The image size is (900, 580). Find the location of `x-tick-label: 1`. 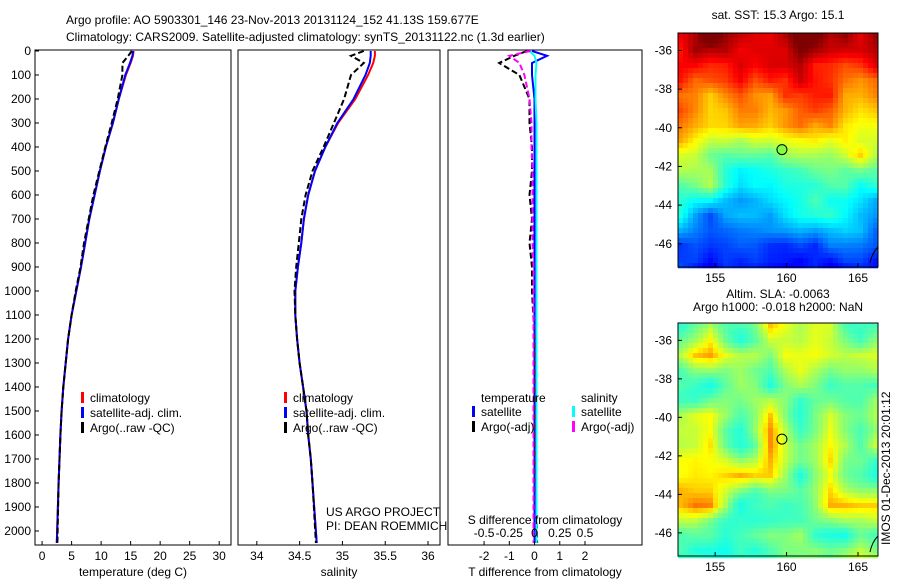

x-tick-label: 1 is located at coordinates (559, 556).